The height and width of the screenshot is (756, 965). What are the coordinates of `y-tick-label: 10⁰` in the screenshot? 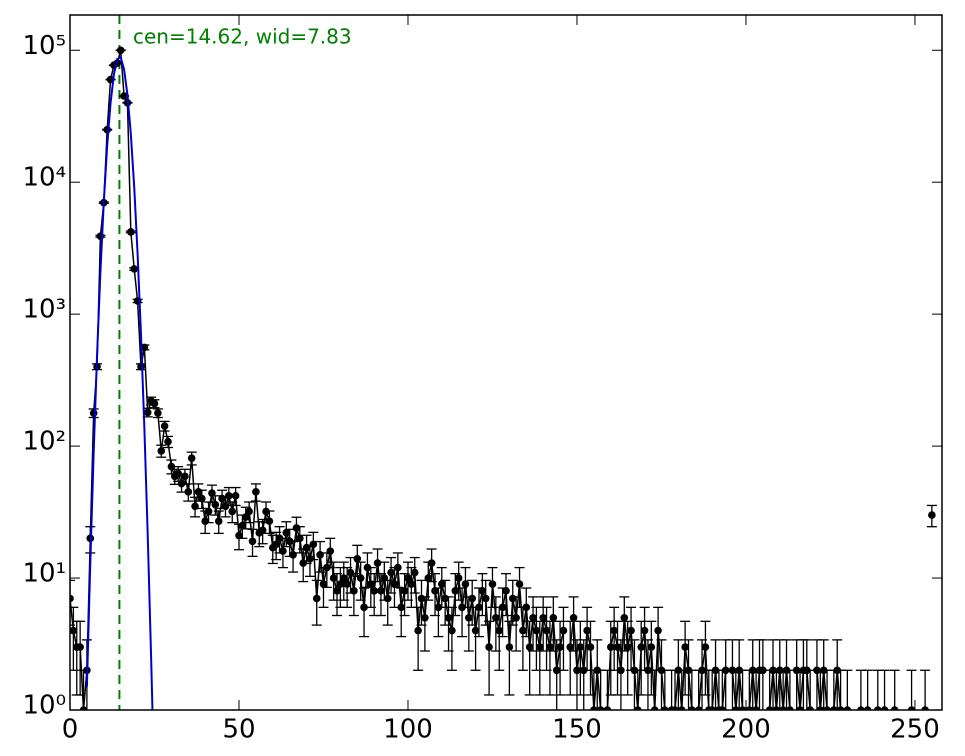 It's located at (44, 706).